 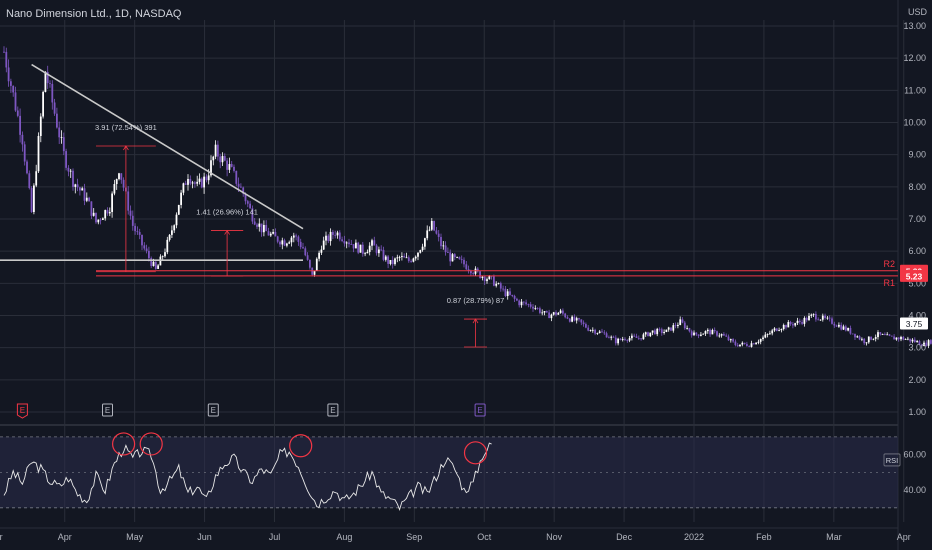 I want to click on current-price-text: 3.75, so click(x=914, y=324).